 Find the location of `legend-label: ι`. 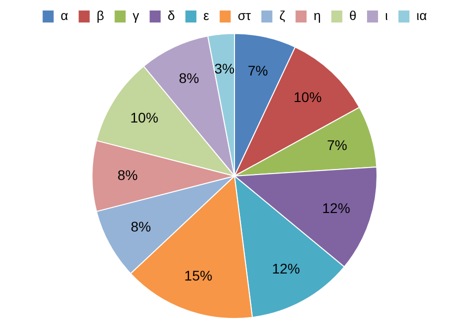

legend-label: ι is located at coordinates (386, 16).